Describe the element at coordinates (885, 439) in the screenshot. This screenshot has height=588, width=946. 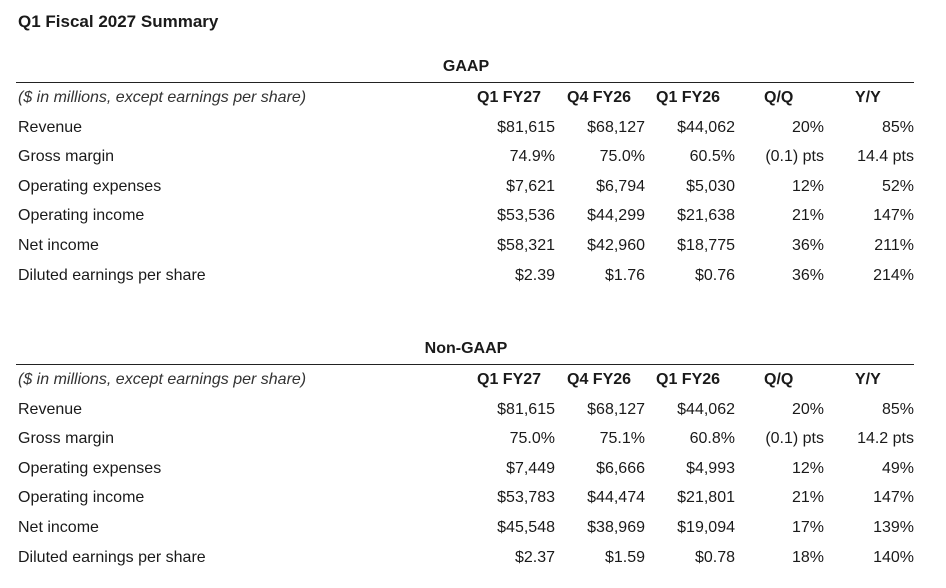
I see `cell-value: 14.2 pts` at that location.